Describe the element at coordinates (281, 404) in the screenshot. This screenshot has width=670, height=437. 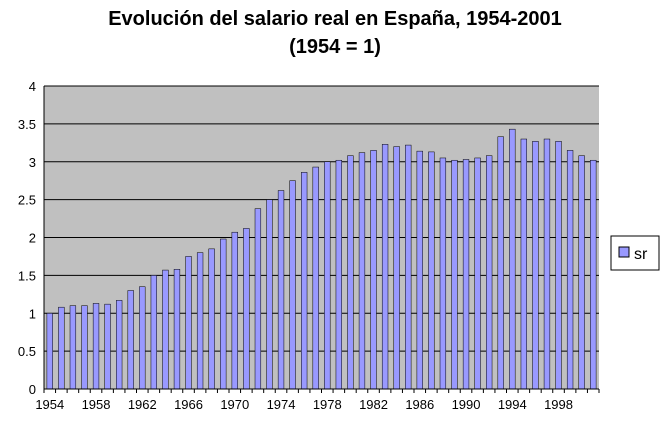
I see `x-tick-label: 1974` at that location.